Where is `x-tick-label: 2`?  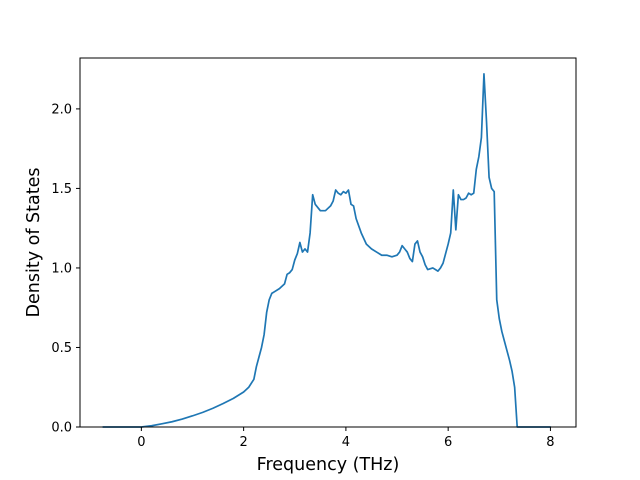
x-tick-label: 2 is located at coordinates (243, 442).